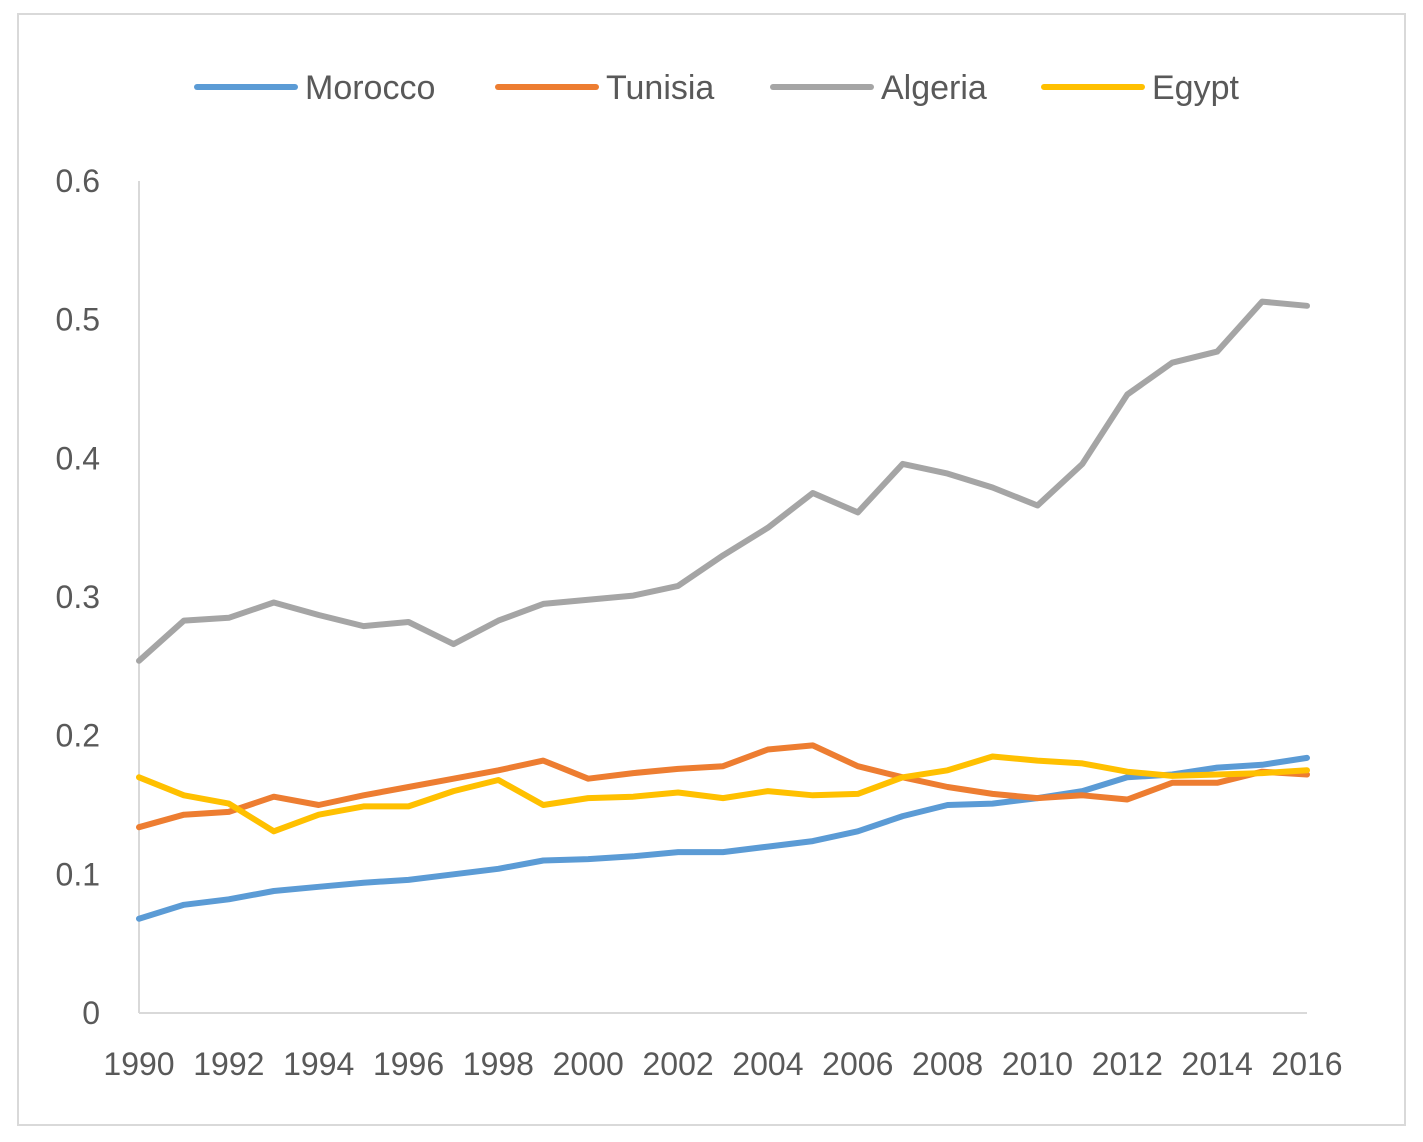  I want to click on legend-label-tunisia: Tunisia, so click(660, 88).